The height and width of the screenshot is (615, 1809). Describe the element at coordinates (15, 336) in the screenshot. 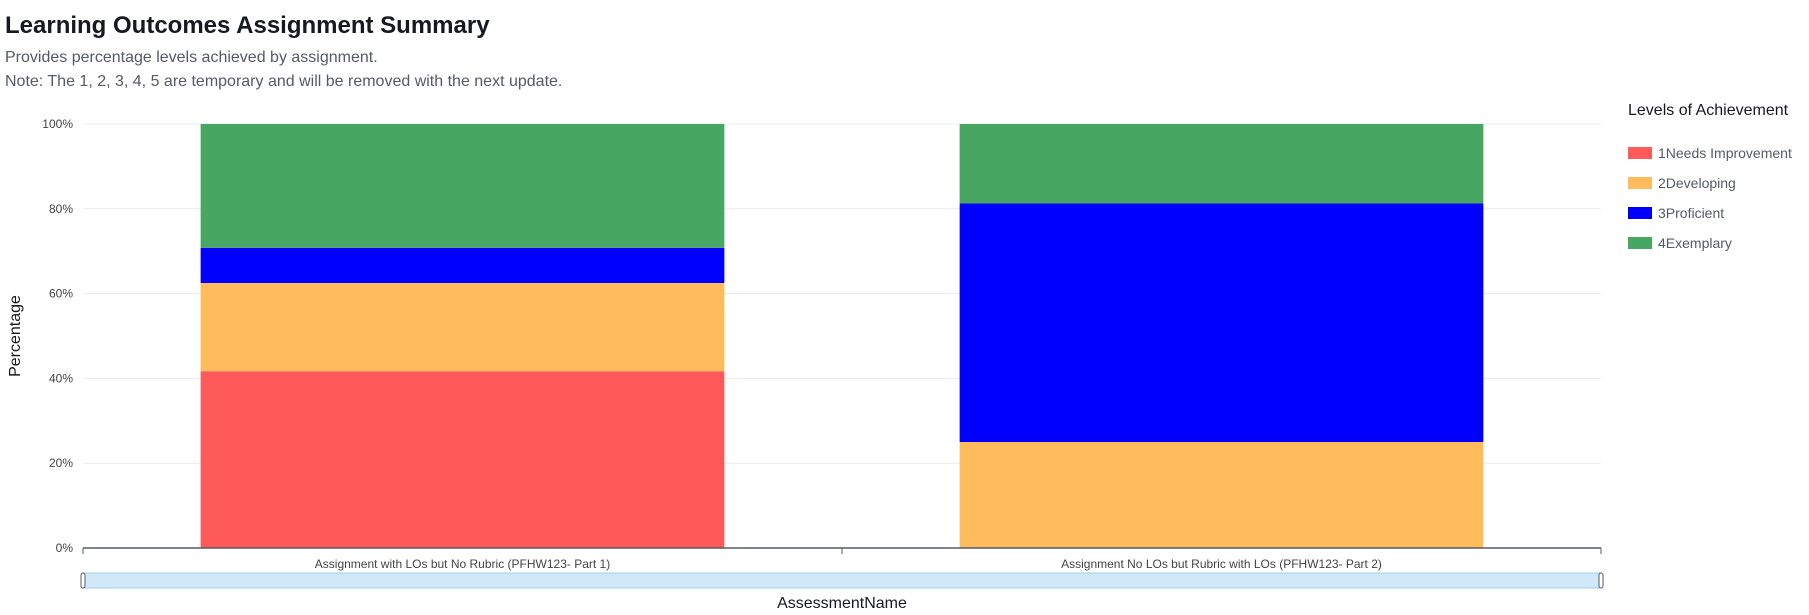

I see `y-axis-title: Percentage` at that location.